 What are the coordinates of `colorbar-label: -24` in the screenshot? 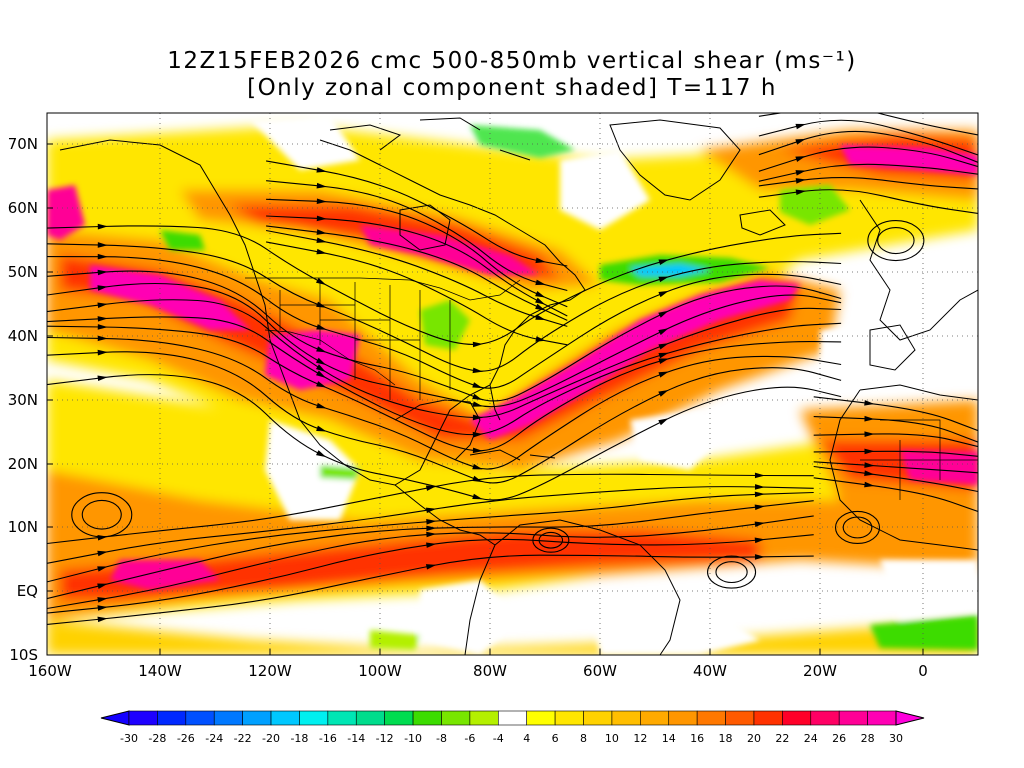 It's located at (214, 738).